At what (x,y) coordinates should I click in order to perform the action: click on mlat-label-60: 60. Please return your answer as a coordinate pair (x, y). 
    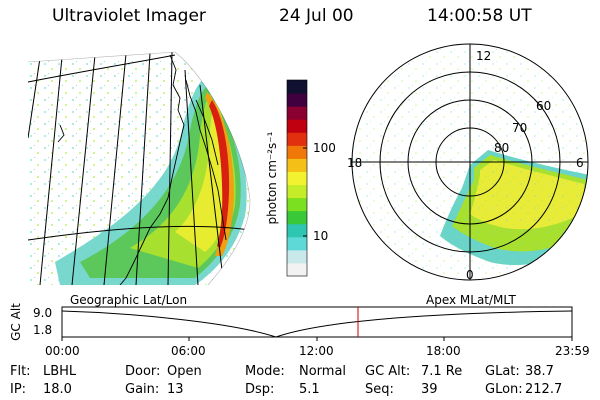
    Looking at the image, I should click on (543, 106).